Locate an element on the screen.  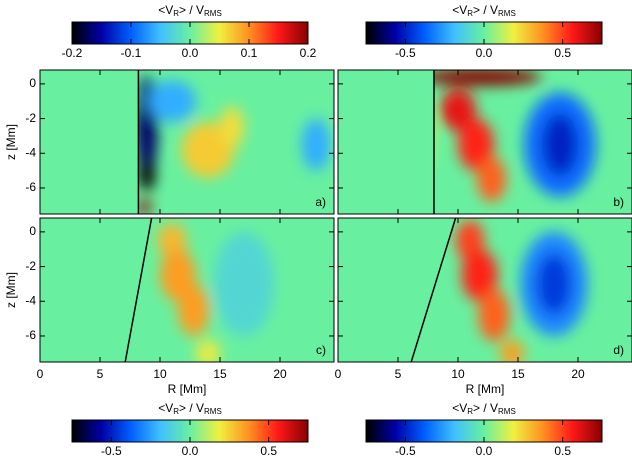
panel-label: b) is located at coordinates (618, 202).